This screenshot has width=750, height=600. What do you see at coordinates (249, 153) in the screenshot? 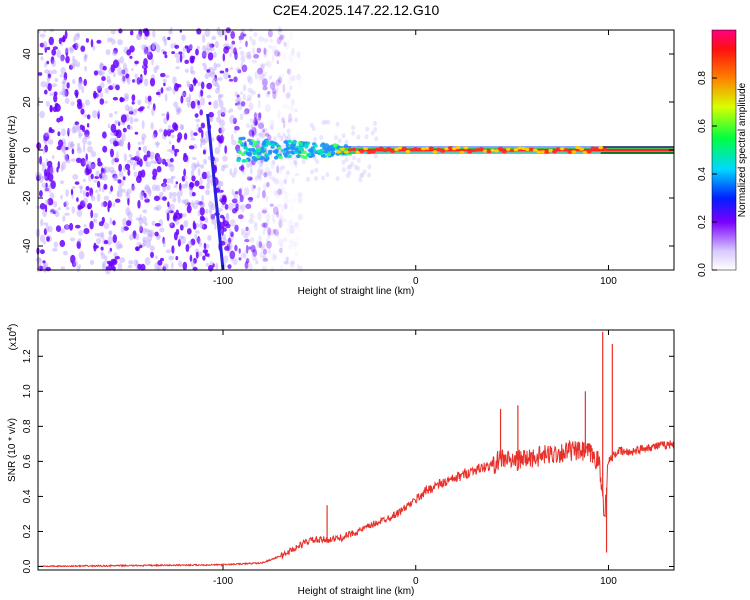
I see `signal-band-speckle` at bounding box center [249, 153].